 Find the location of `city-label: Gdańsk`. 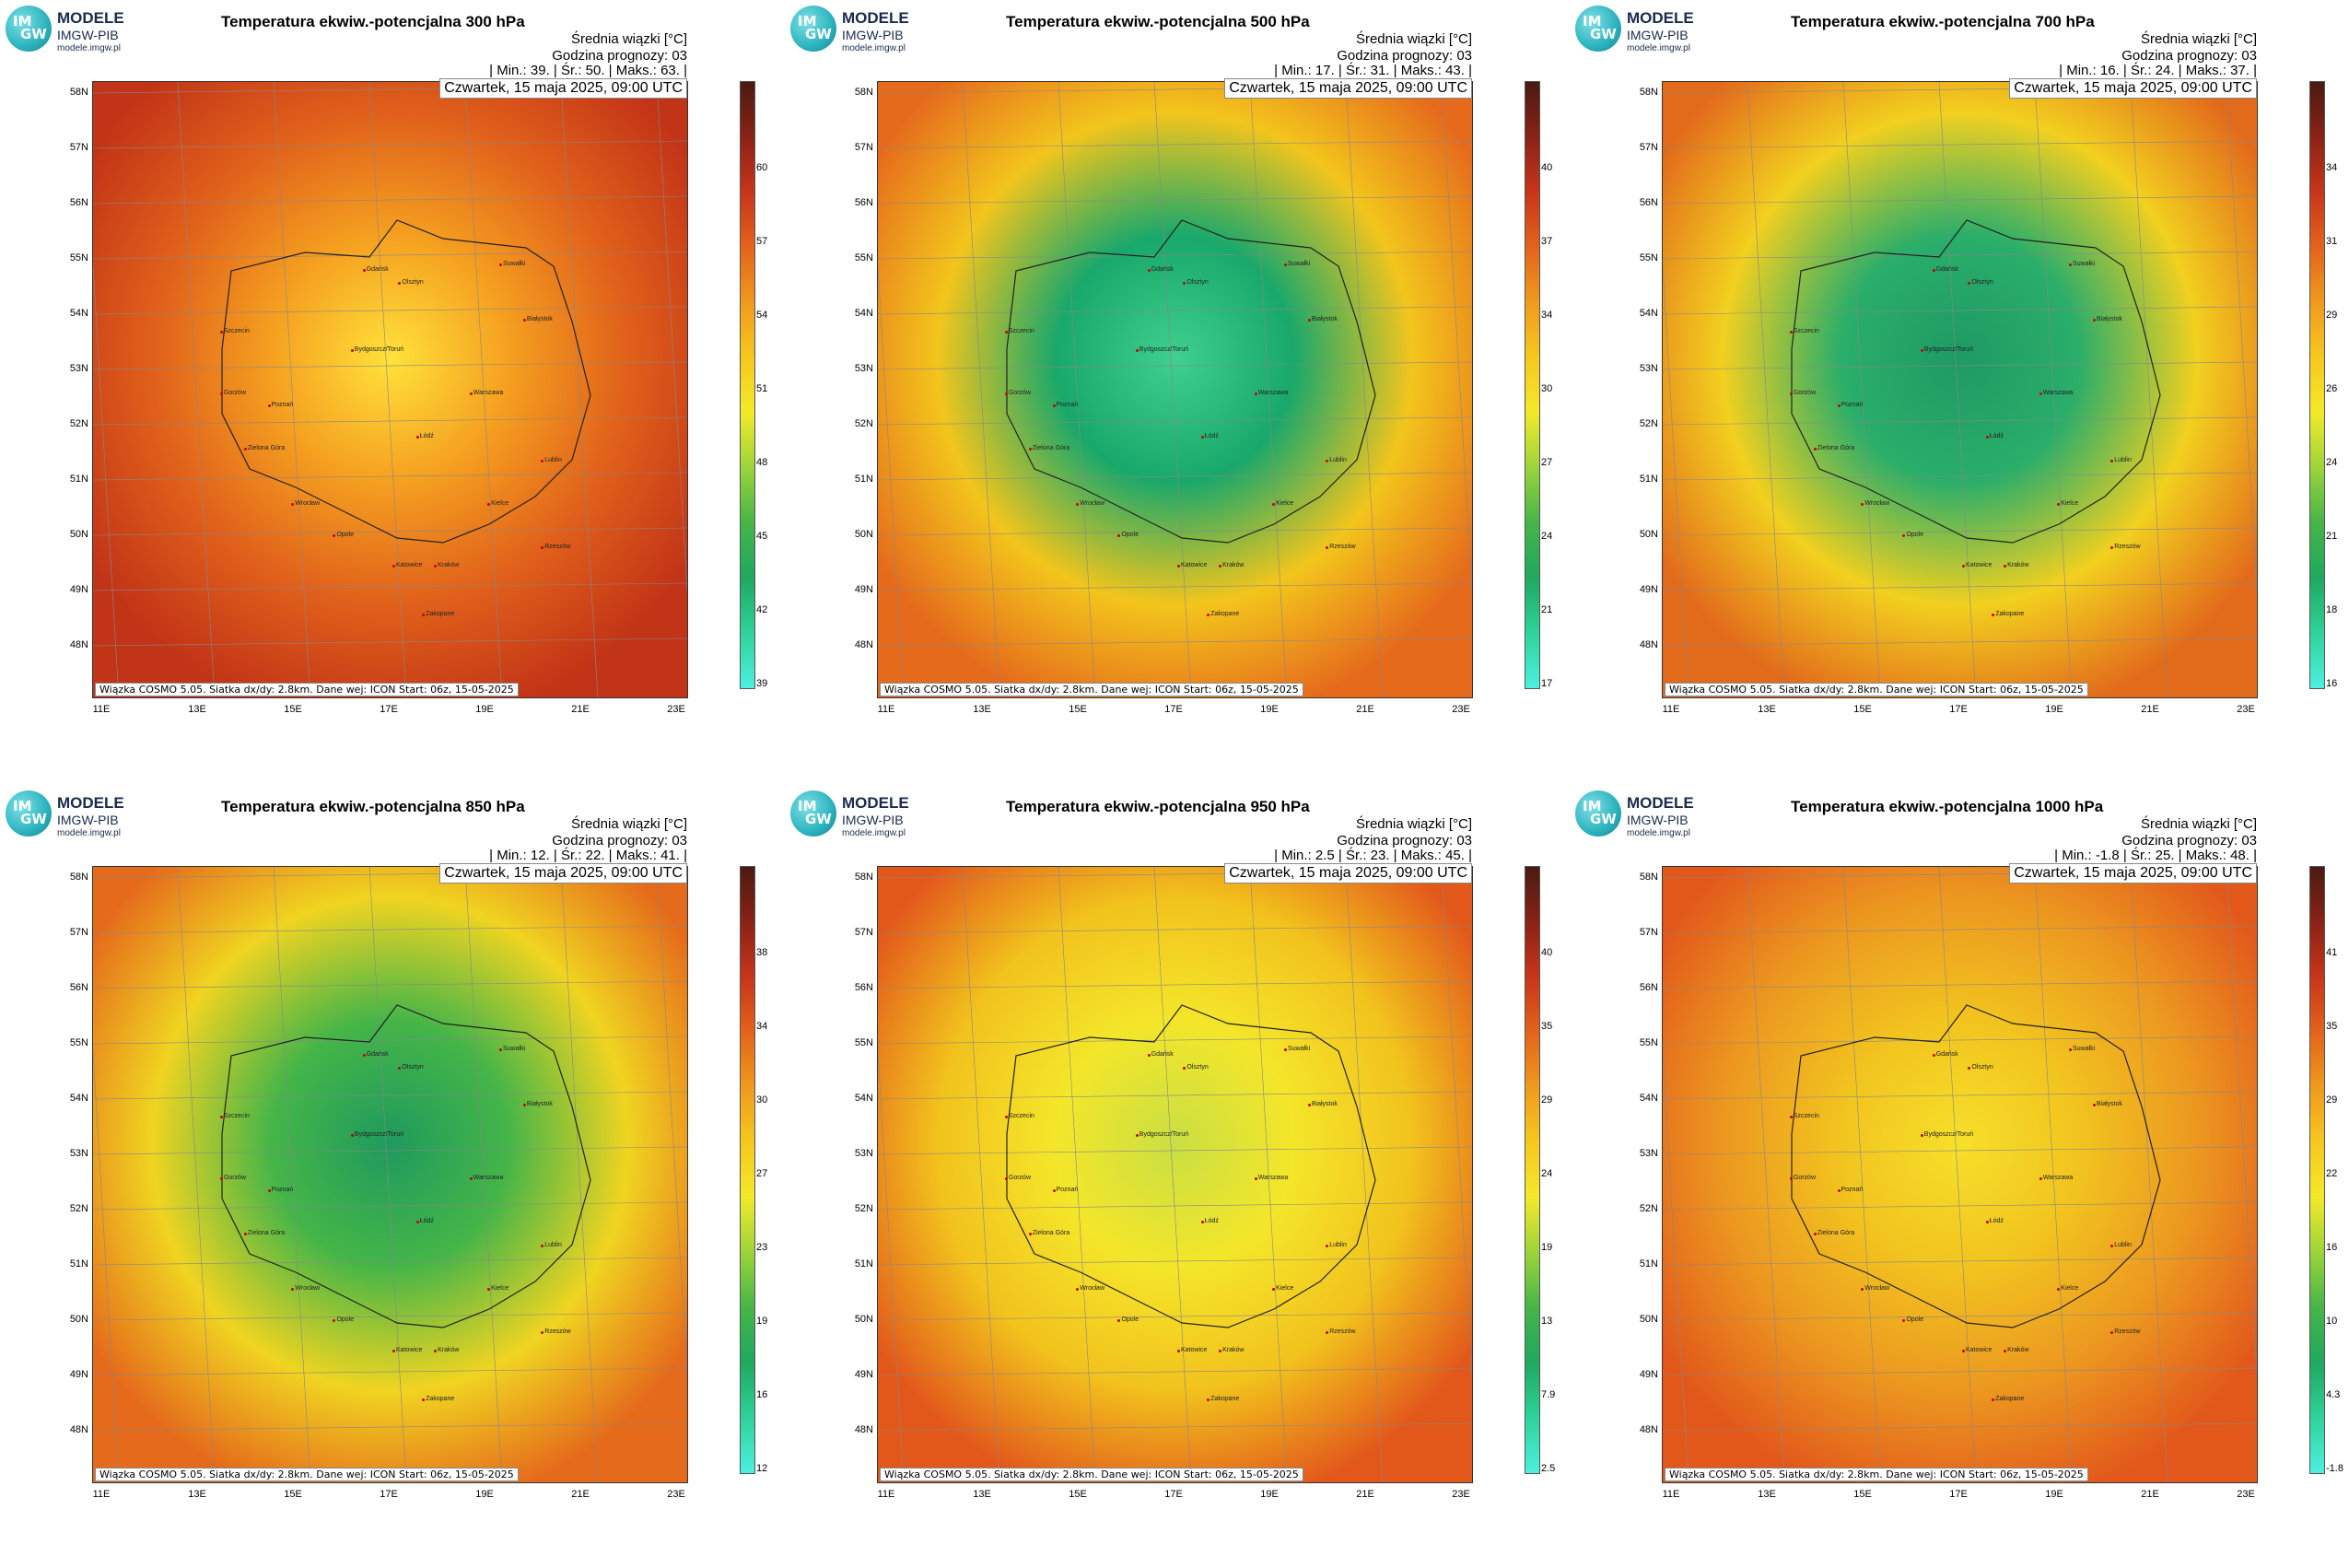

city-label: Gdańsk is located at coordinates (1160, 270).